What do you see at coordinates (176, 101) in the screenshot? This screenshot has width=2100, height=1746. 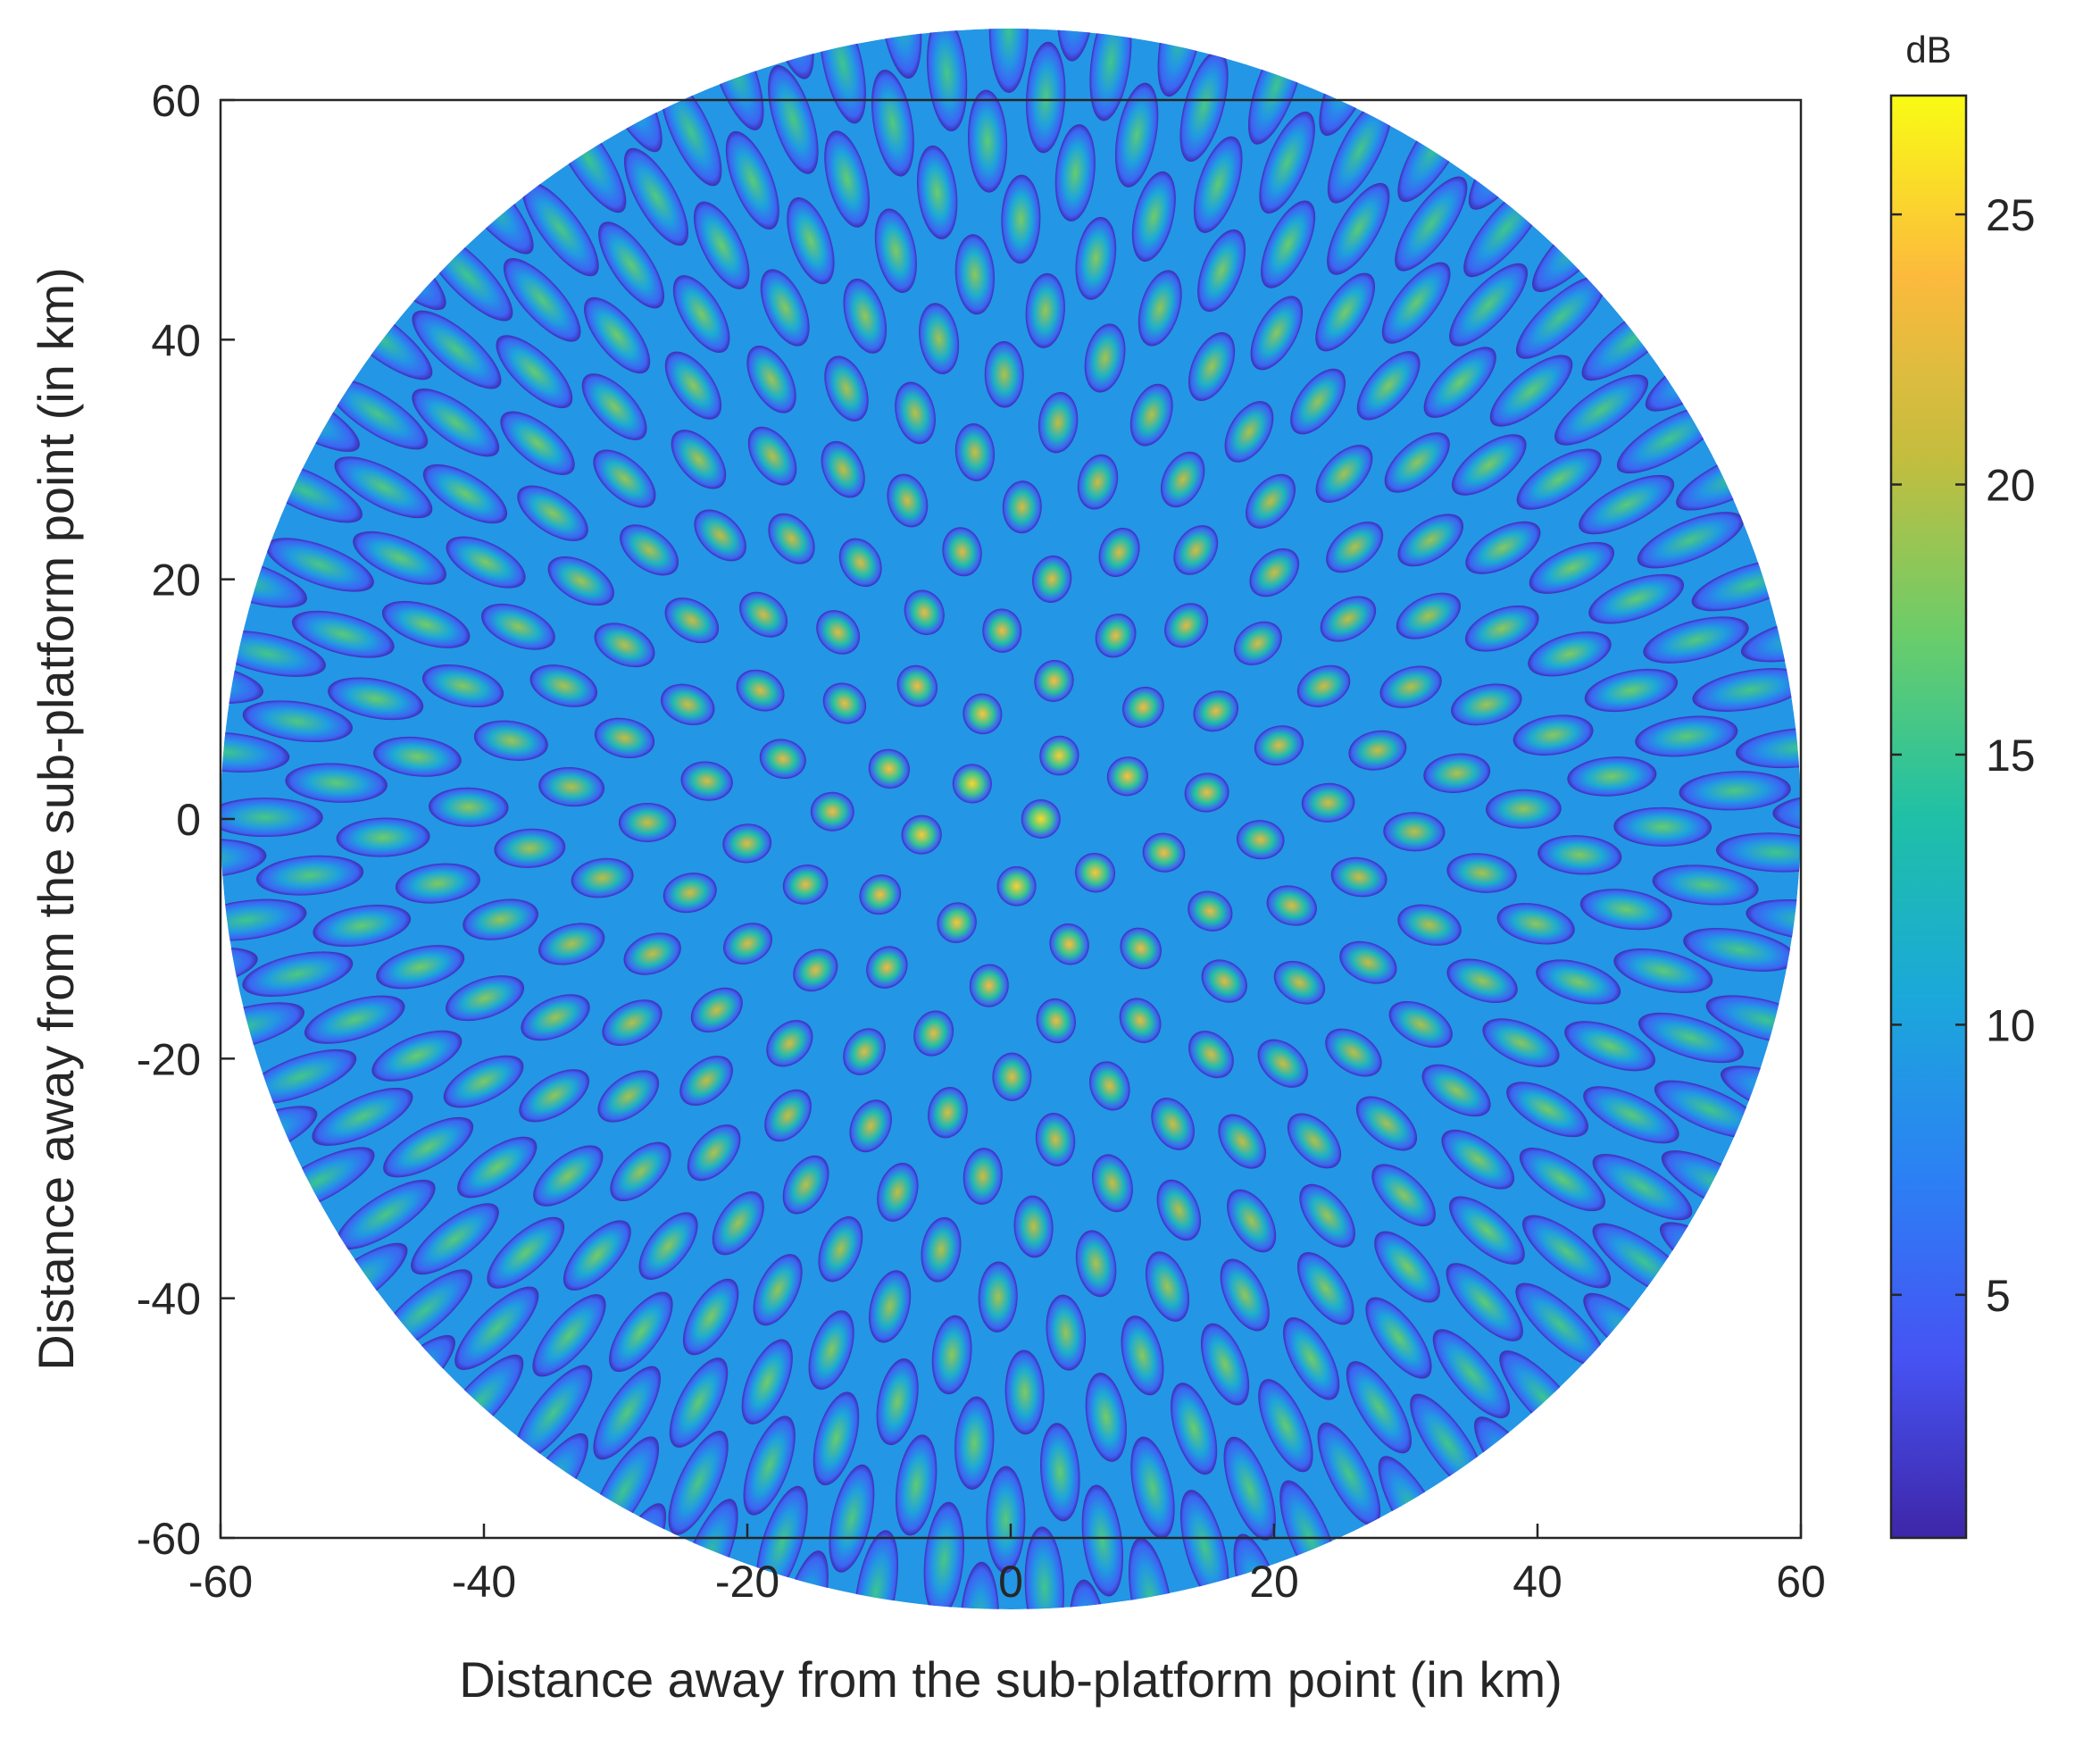 I see `y-tick-label: 60` at bounding box center [176, 101].